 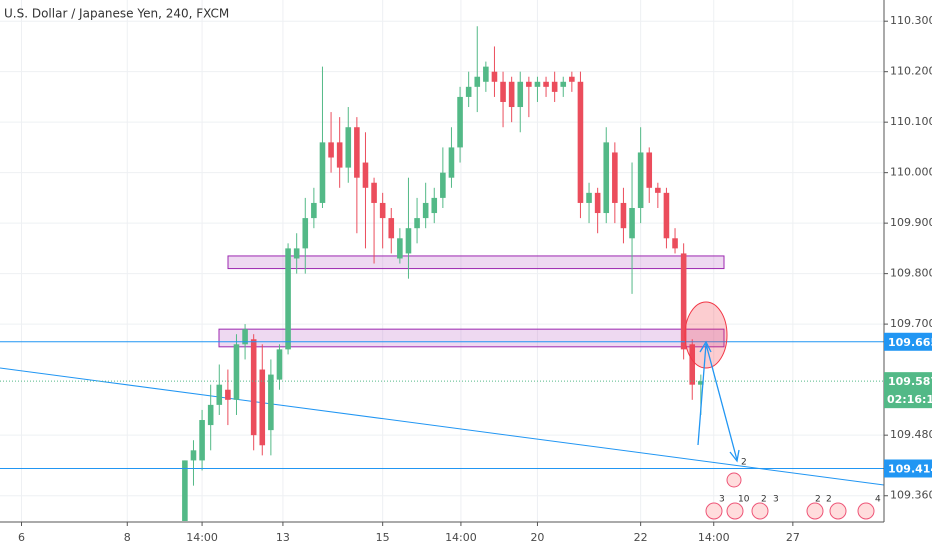 I want to click on y-tick-label: 110.100, so click(x=911, y=121).